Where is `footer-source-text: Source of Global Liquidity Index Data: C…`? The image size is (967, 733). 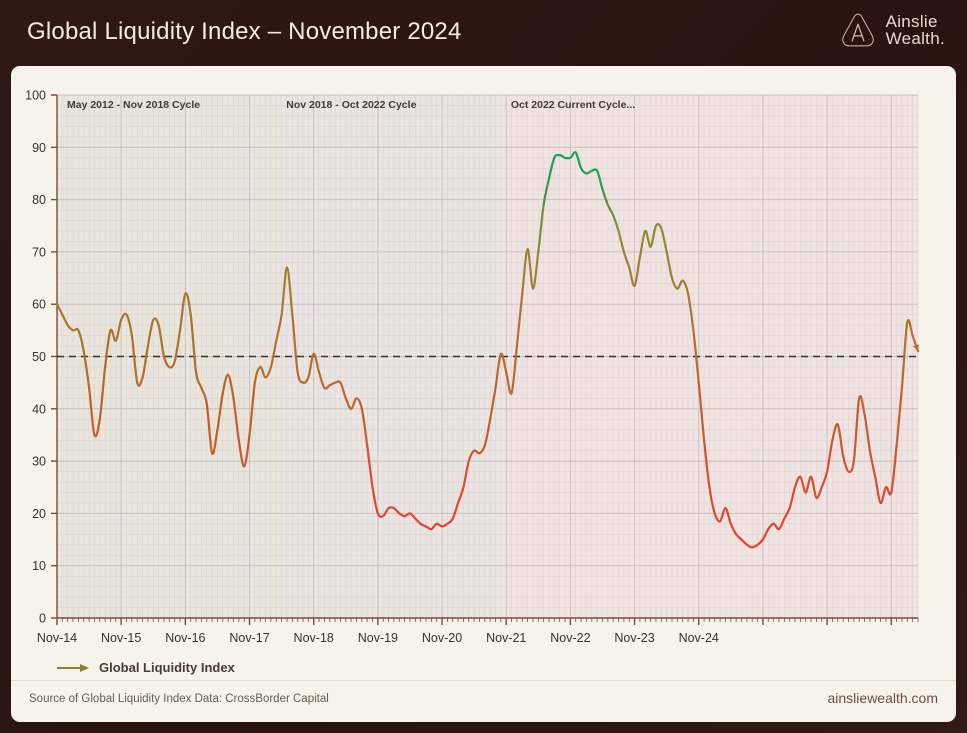 footer-source-text: Source of Global Liquidity Index Data: C… is located at coordinates (179, 699).